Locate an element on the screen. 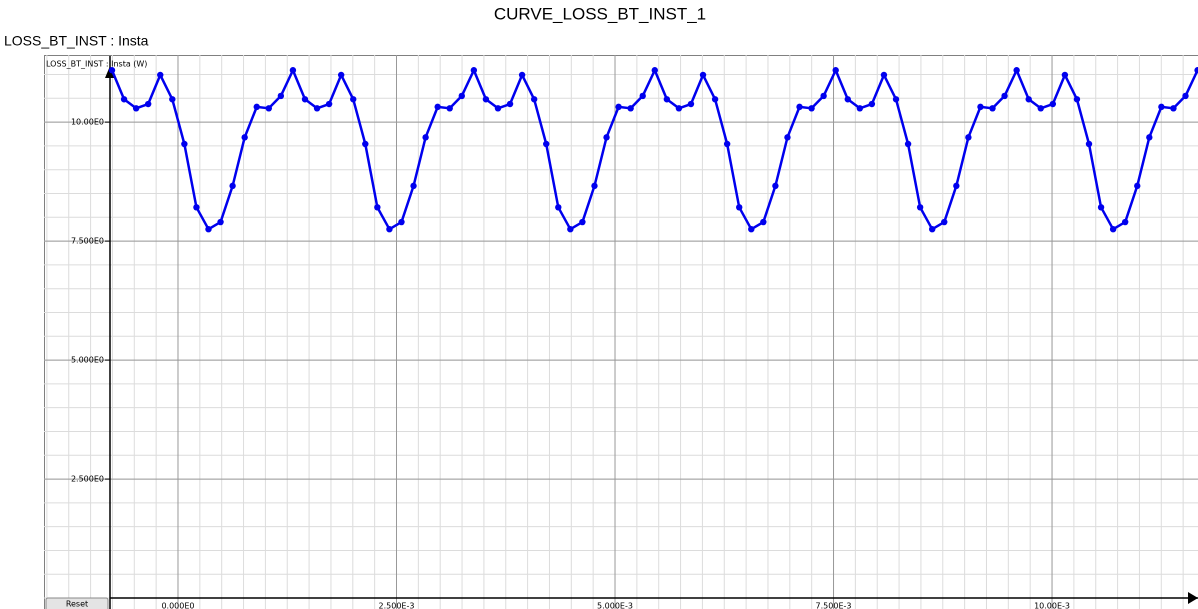 This screenshot has height=609, width=1198. reset-label: Reset is located at coordinates (77, 604).